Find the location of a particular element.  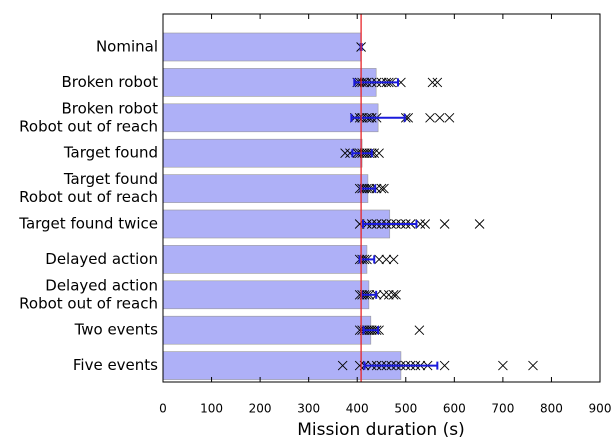

x-tick-label: 300 is located at coordinates (308, 409).